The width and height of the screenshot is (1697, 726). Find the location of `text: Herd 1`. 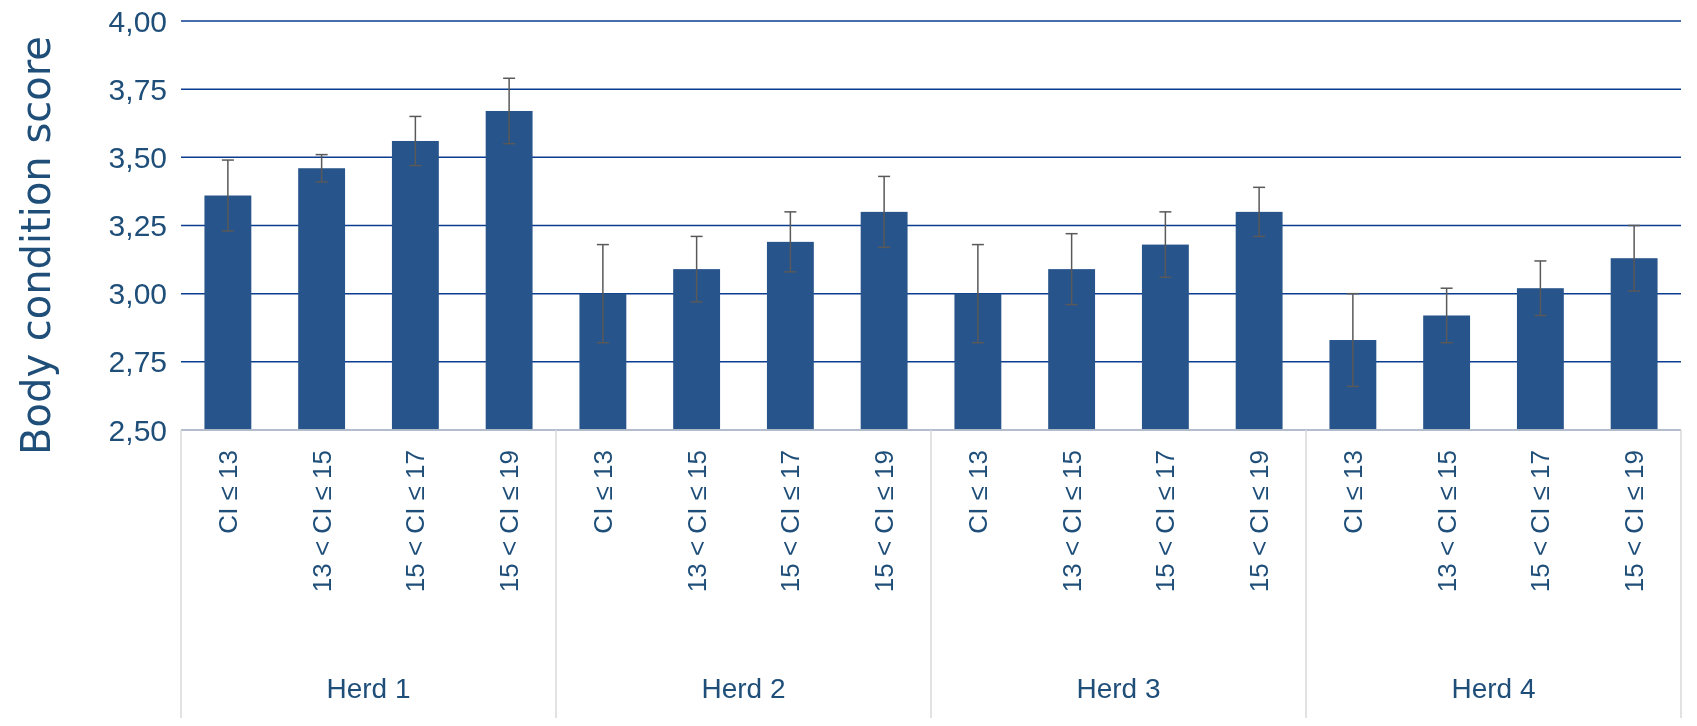

text: Herd 1 is located at coordinates (368, 688).